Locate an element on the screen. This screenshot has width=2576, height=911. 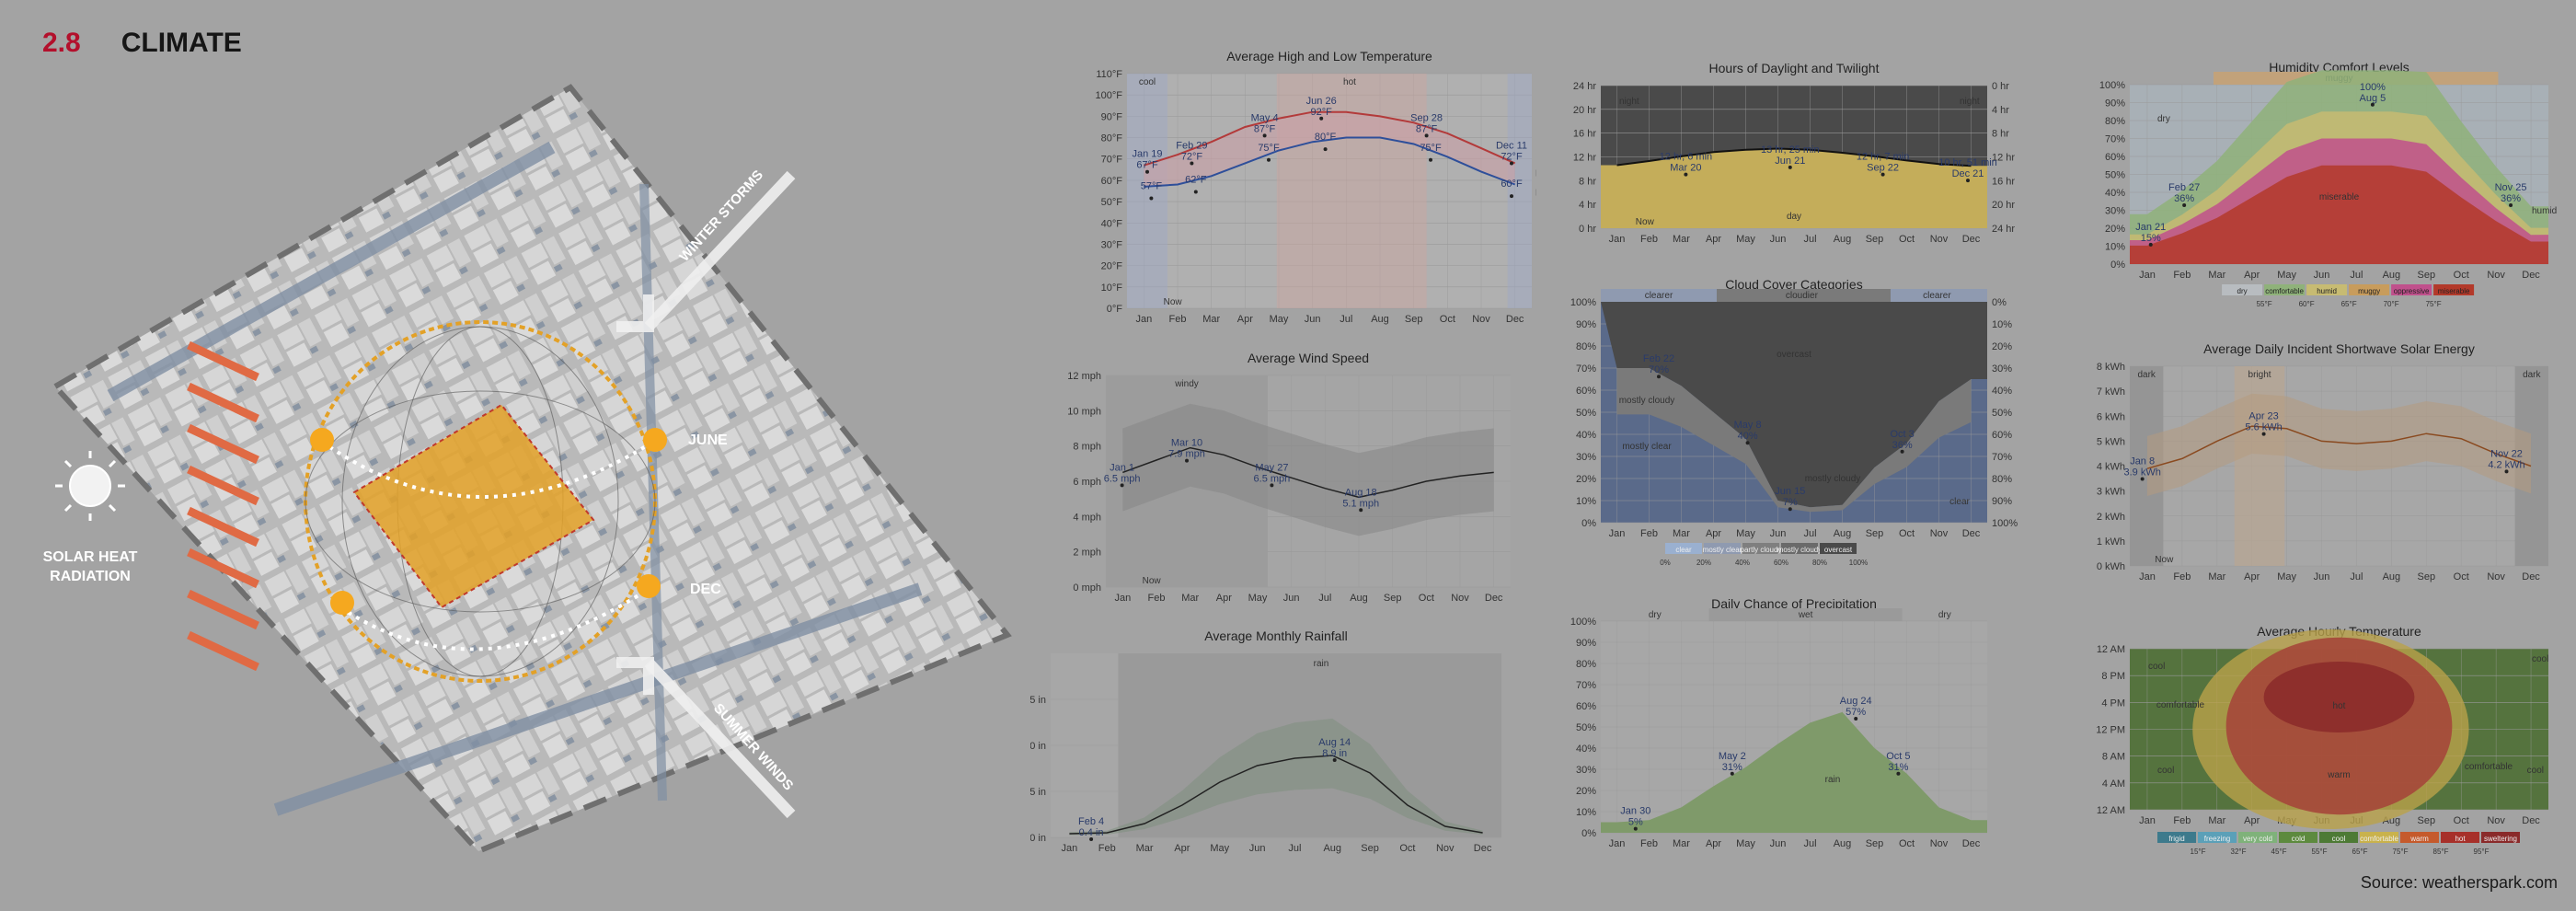
legend-label: comfortable is located at coordinates (2284, 291).